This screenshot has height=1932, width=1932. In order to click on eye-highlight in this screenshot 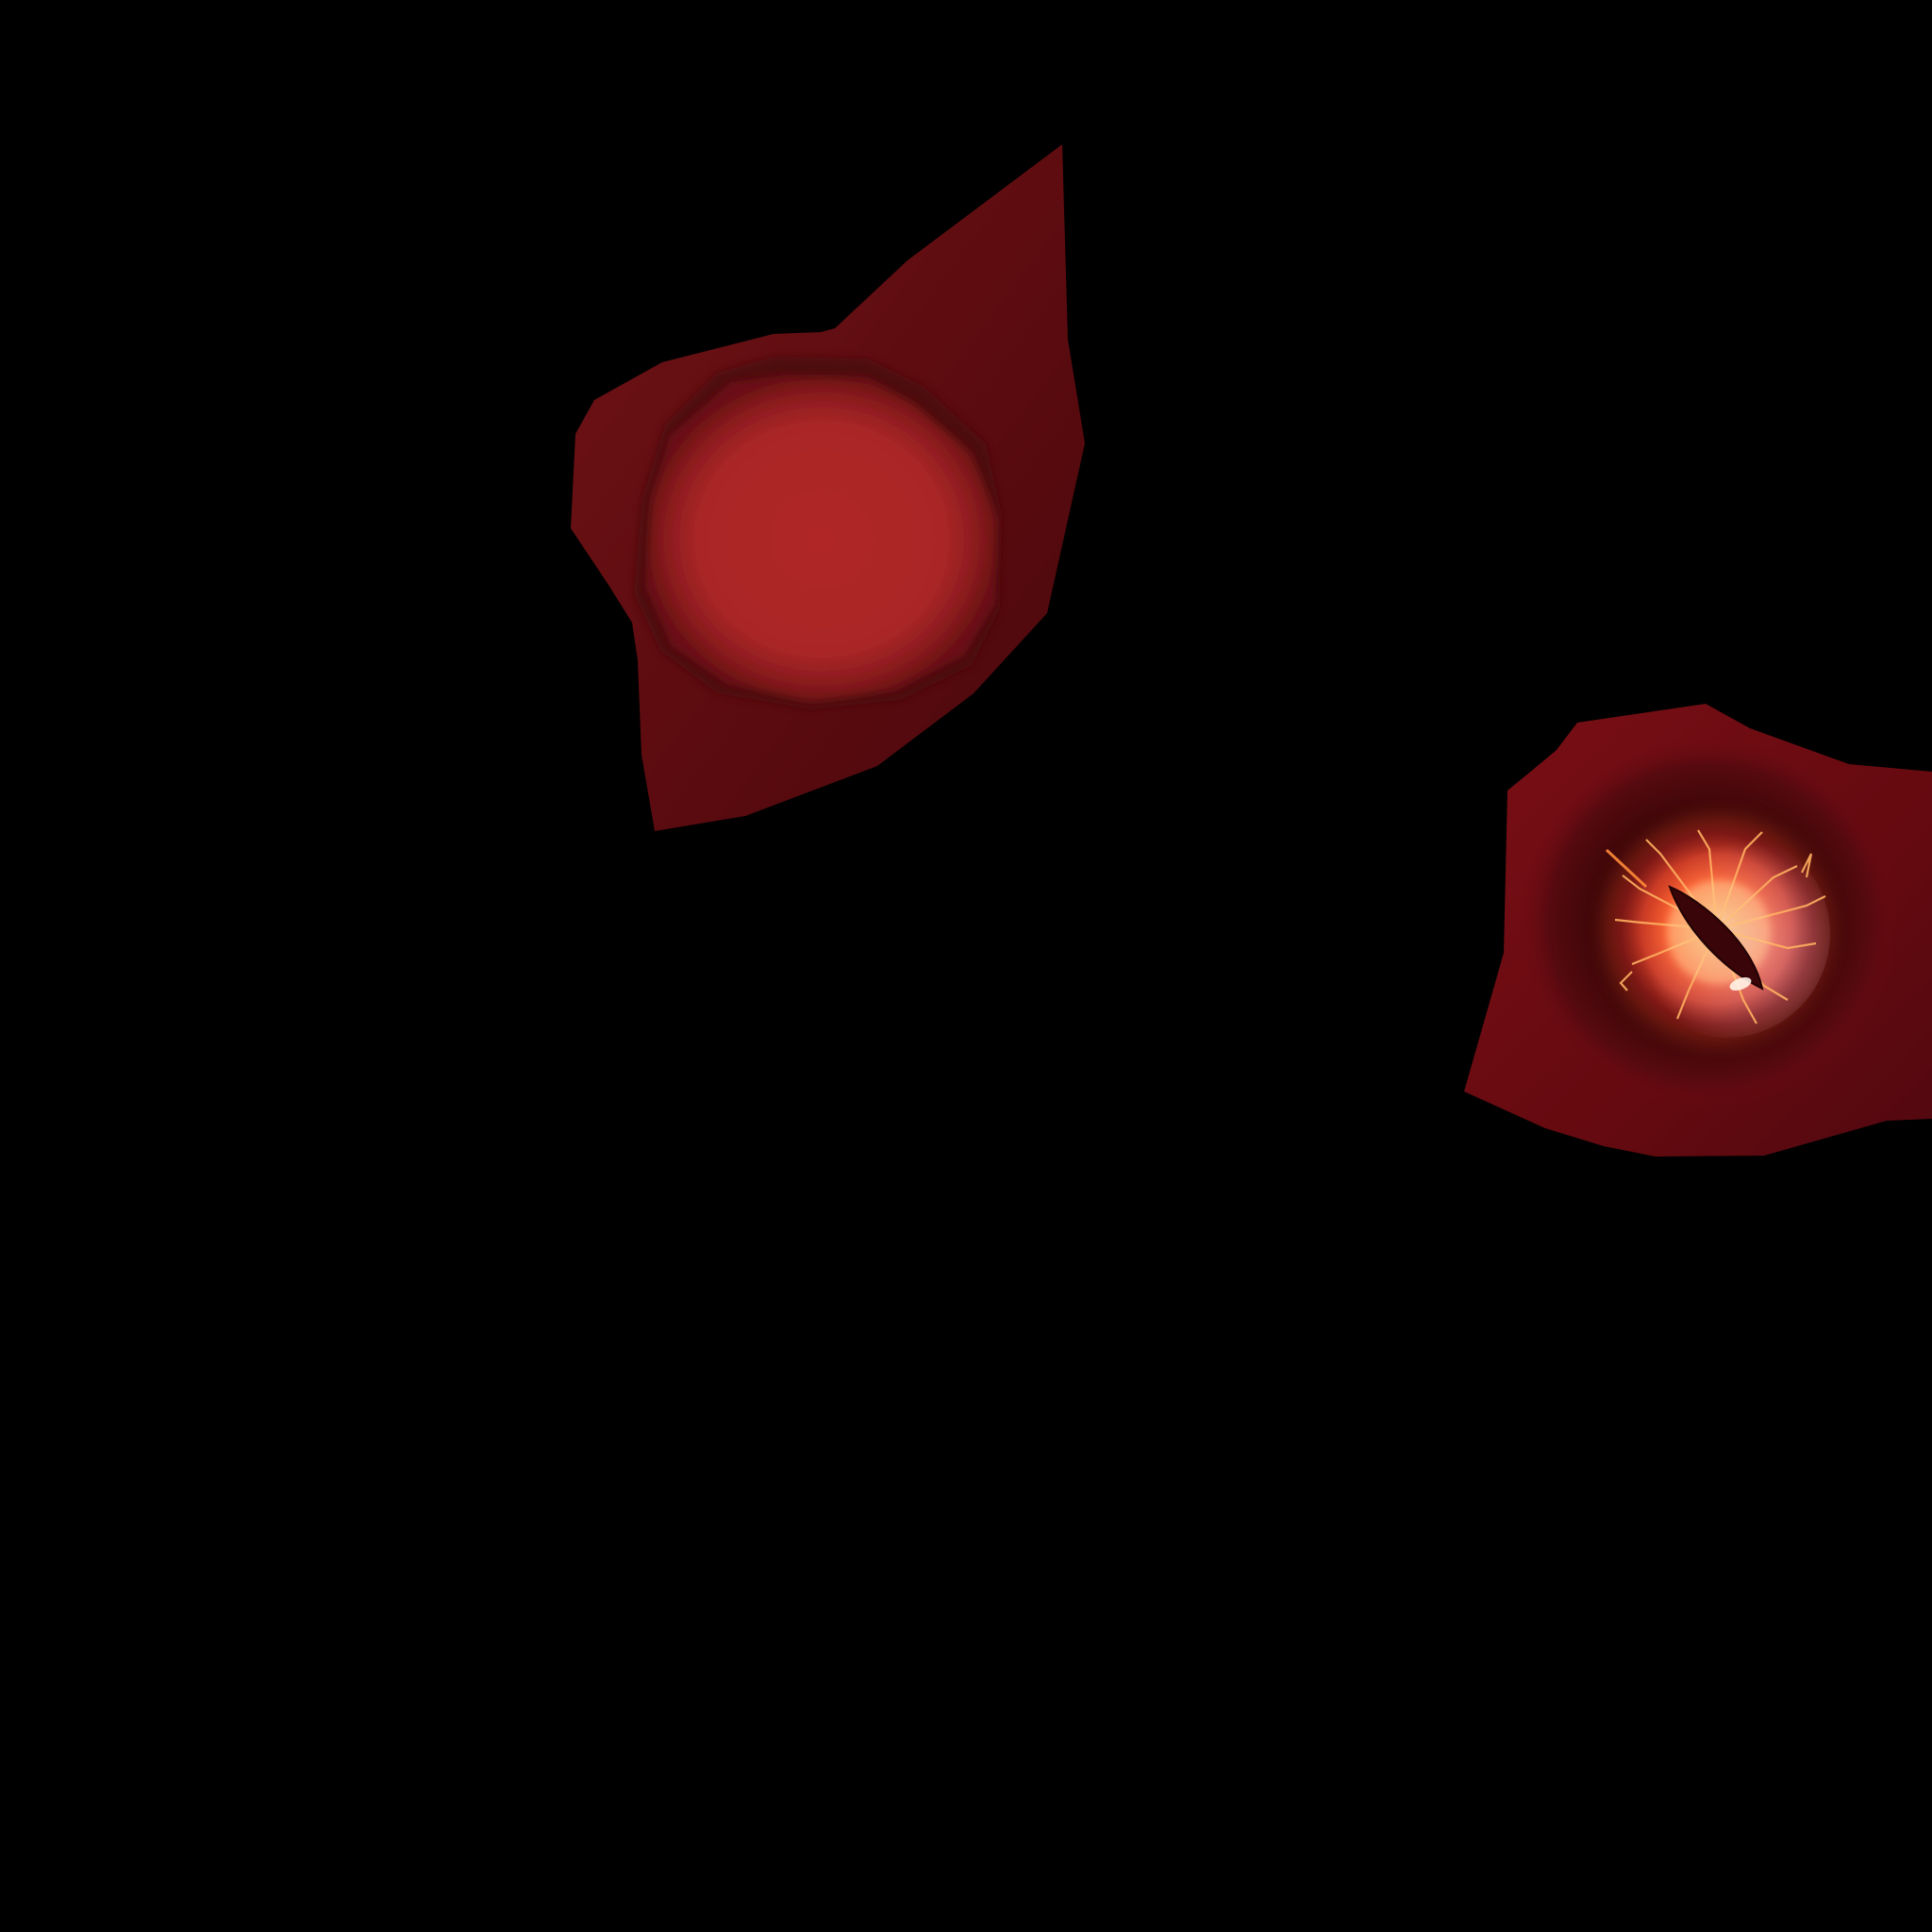, I will do `click(1741, 984)`.